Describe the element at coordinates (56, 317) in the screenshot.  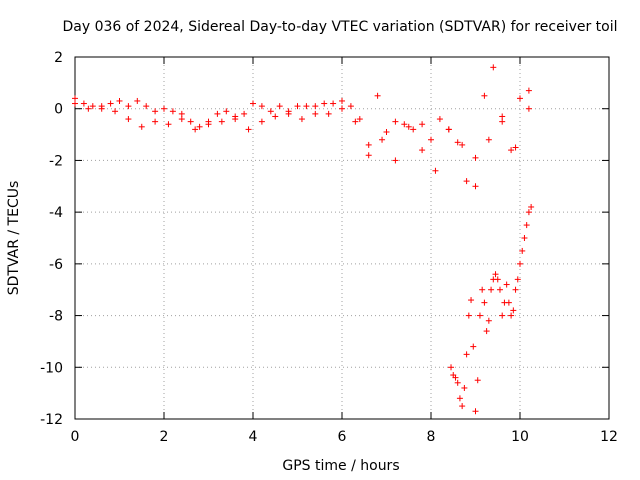
I see `y-tick-label: -8` at that location.